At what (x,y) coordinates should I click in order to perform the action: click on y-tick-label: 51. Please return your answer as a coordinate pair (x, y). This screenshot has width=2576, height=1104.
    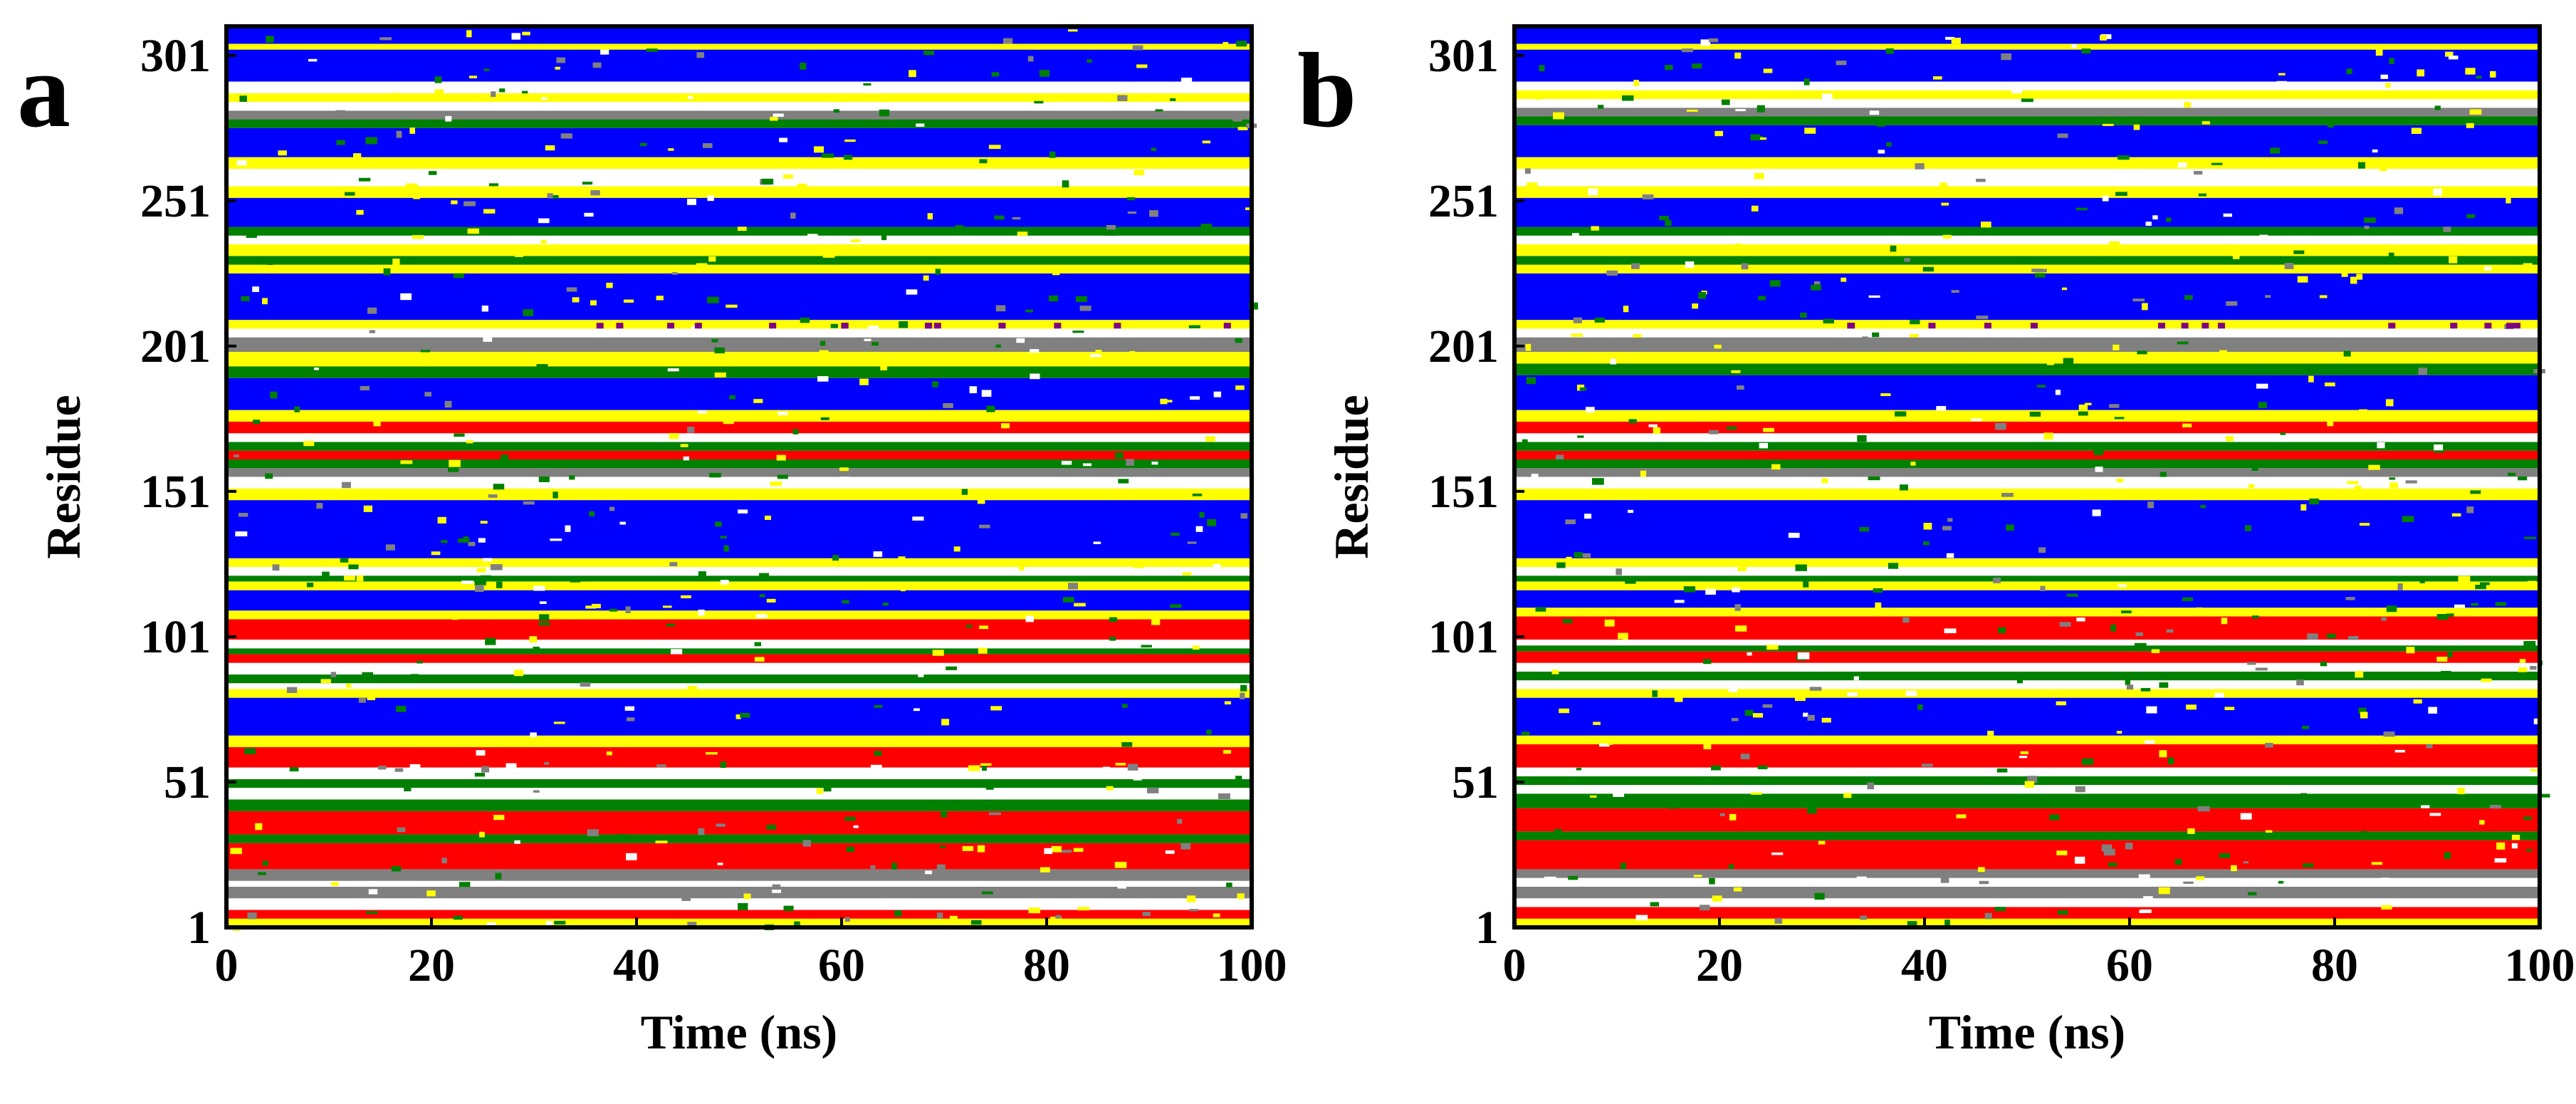
    Looking at the image, I should click on (187, 782).